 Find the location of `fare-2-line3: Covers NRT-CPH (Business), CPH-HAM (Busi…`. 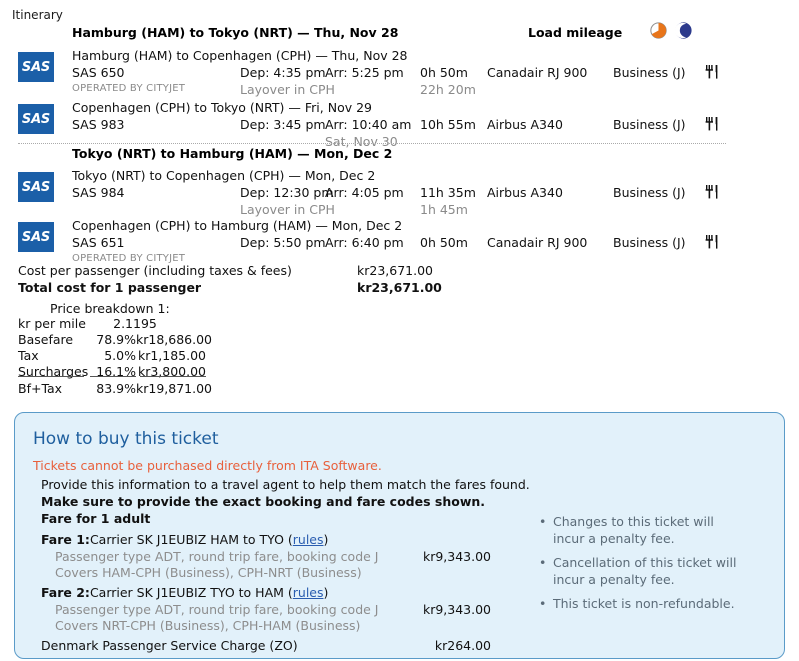

fare-2-line3: Covers NRT-CPH (Business), CPH-HAM (Busi… is located at coordinates (208, 625).